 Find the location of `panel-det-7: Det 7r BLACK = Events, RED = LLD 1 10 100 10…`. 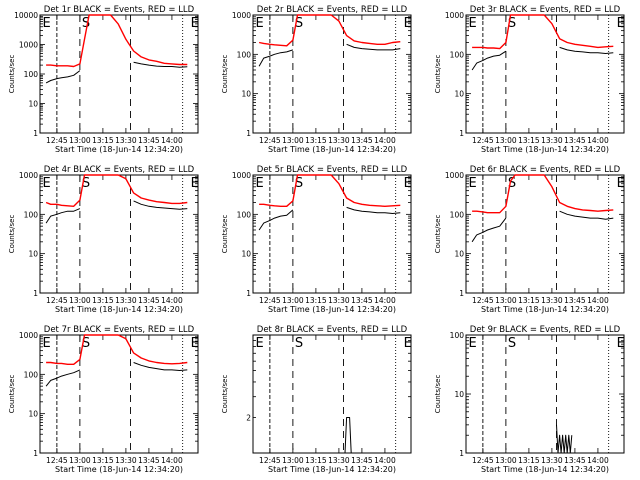

panel-det-7: Det 7r BLACK = Events, RED = LLD 1 10 100 10… is located at coordinates (103, 399).